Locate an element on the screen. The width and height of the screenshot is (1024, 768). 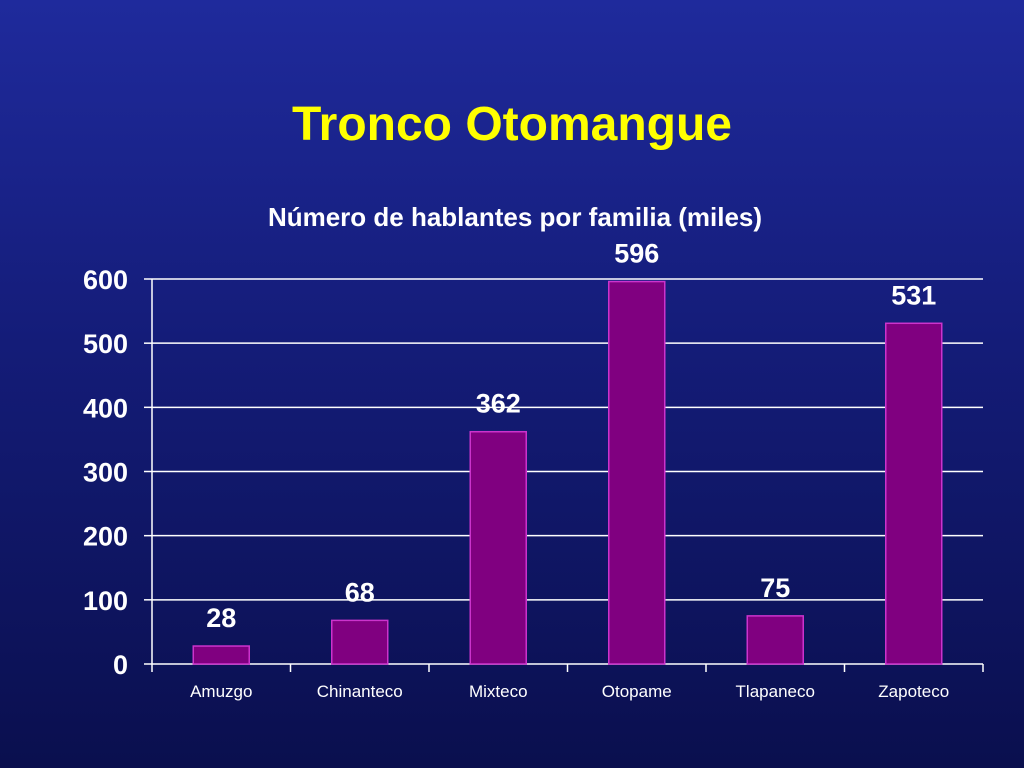
y-tick-label: 400 is located at coordinates (105, 408).